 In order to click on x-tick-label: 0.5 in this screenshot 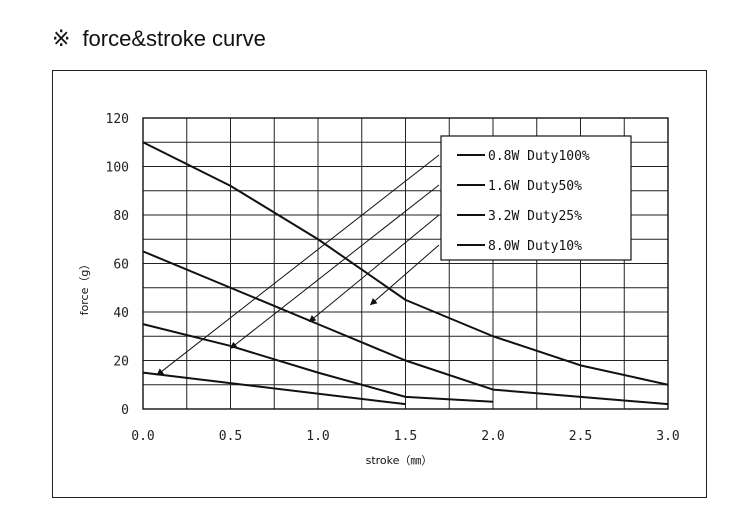, I will do `click(230, 436)`.